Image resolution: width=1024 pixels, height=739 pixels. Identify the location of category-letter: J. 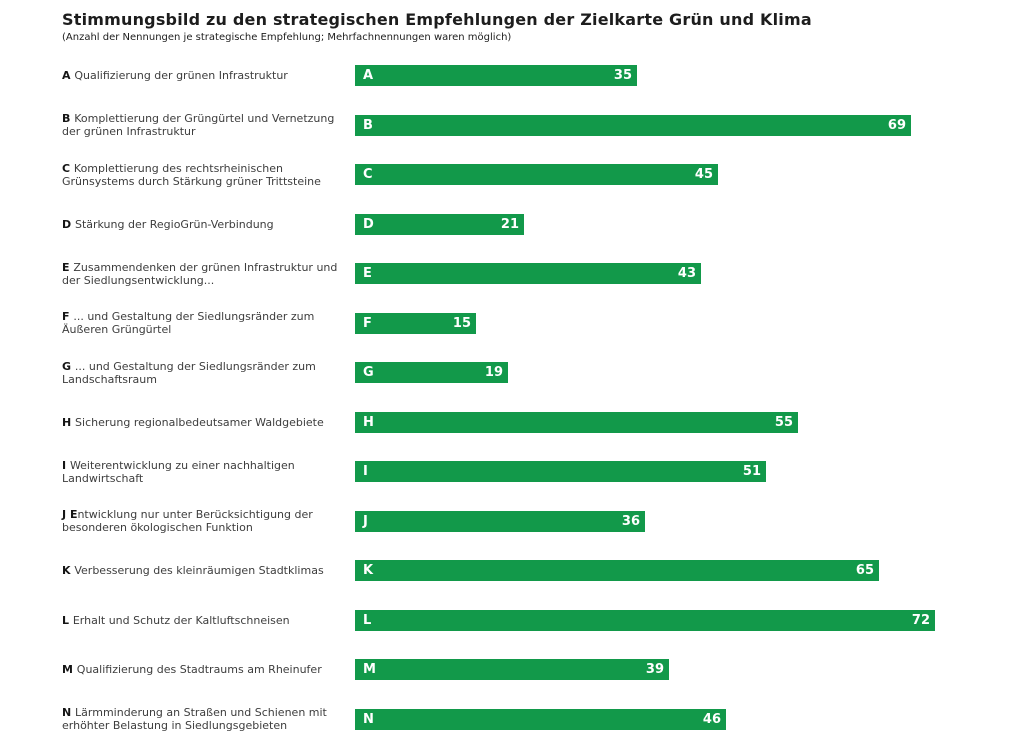
(66, 515).